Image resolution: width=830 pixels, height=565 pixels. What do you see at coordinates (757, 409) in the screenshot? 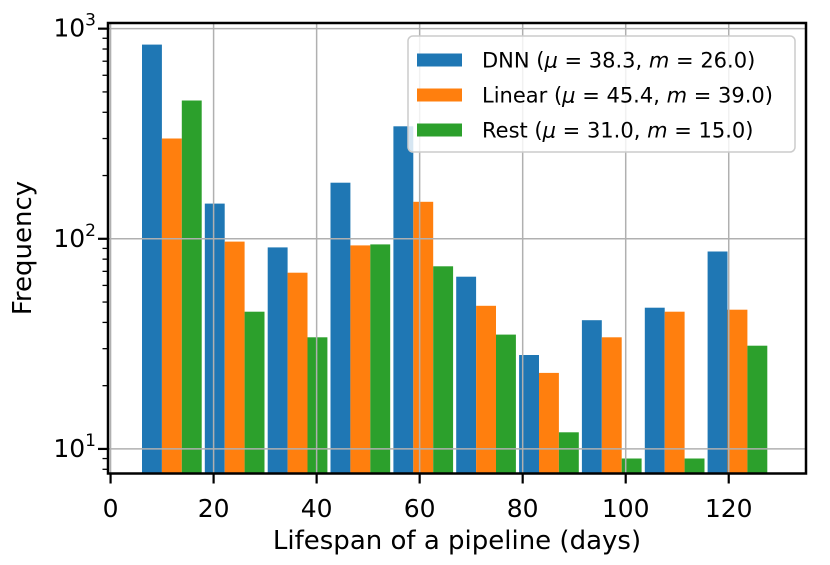
I see `bar-rest-bin10` at bounding box center [757, 409].